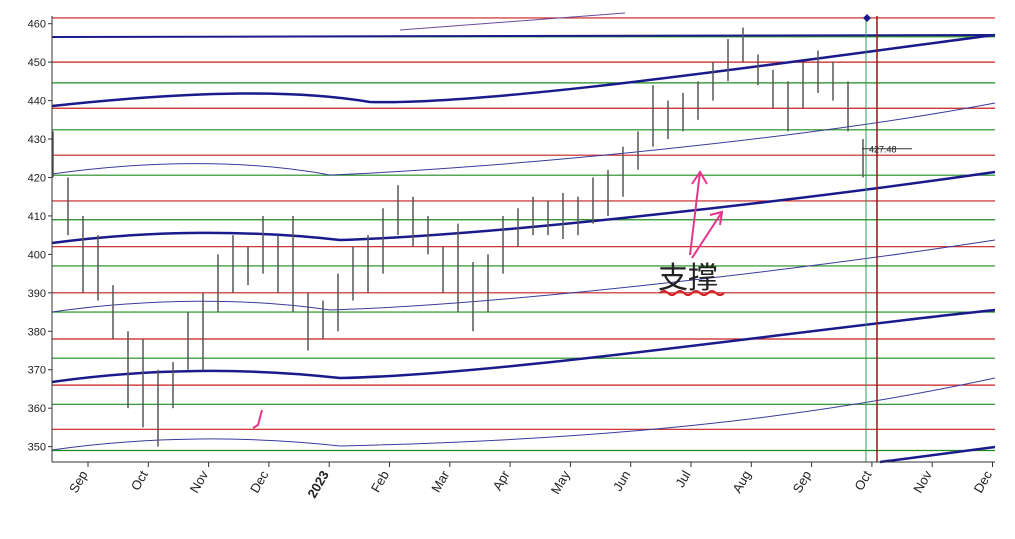  What do you see at coordinates (37, 371) in the screenshot?
I see `y-tick-label: 370` at bounding box center [37, 371].